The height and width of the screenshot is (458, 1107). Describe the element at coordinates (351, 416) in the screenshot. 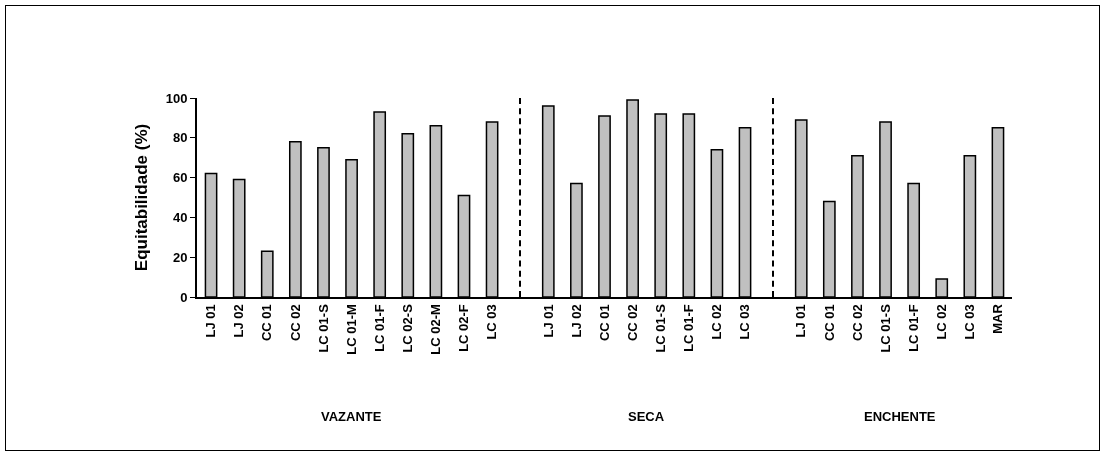

I see `text: VAZANTE` at that location.